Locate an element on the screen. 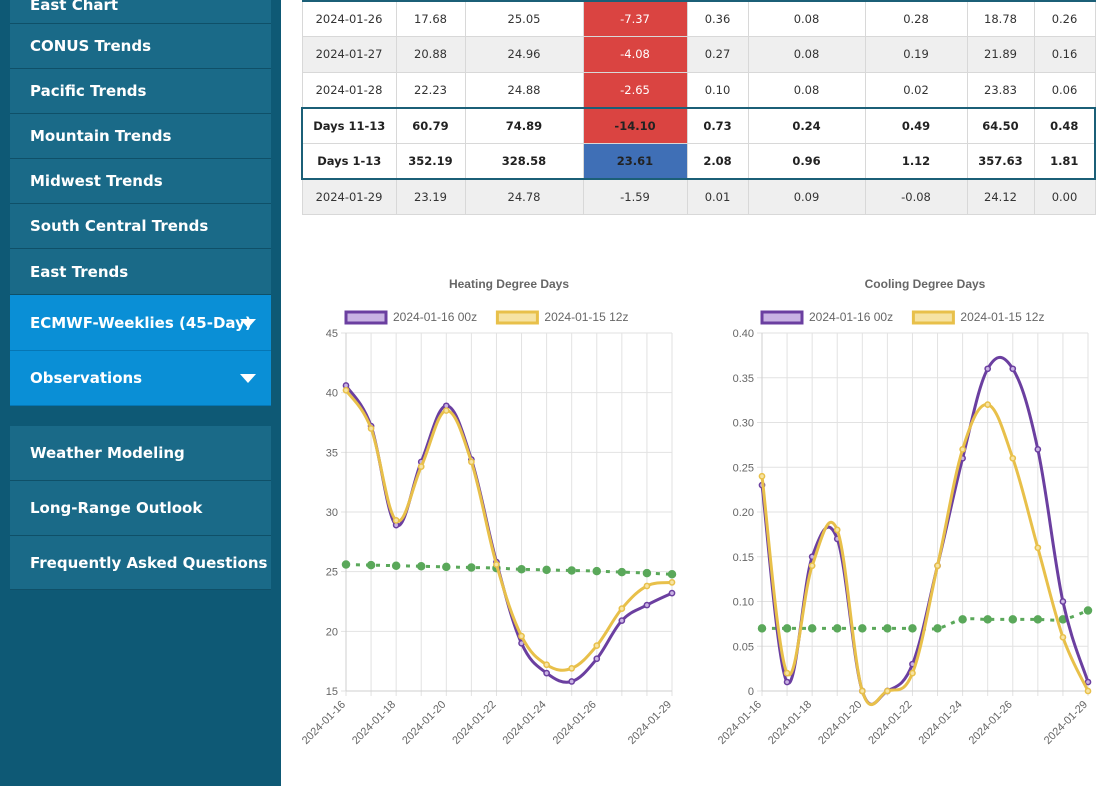  sidebar-item-long-range-outlook: Long-Range Outlook is located at coordinates (140, 508).